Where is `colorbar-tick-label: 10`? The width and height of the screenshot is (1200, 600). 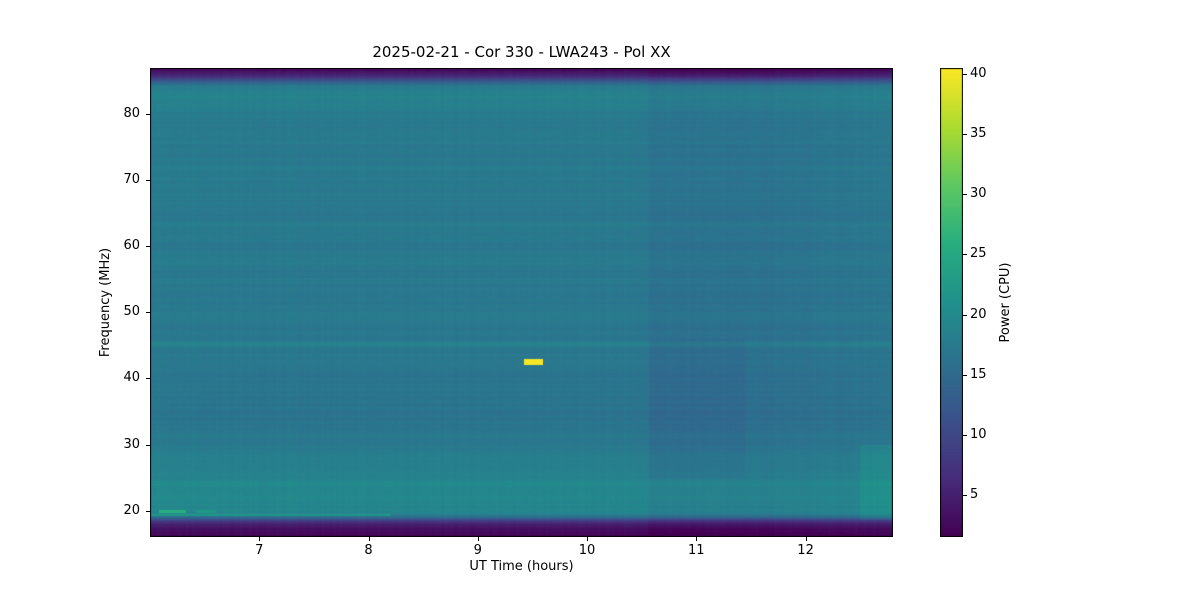 colorbar-tick-label: 10 is located at coordinates (978, 434).